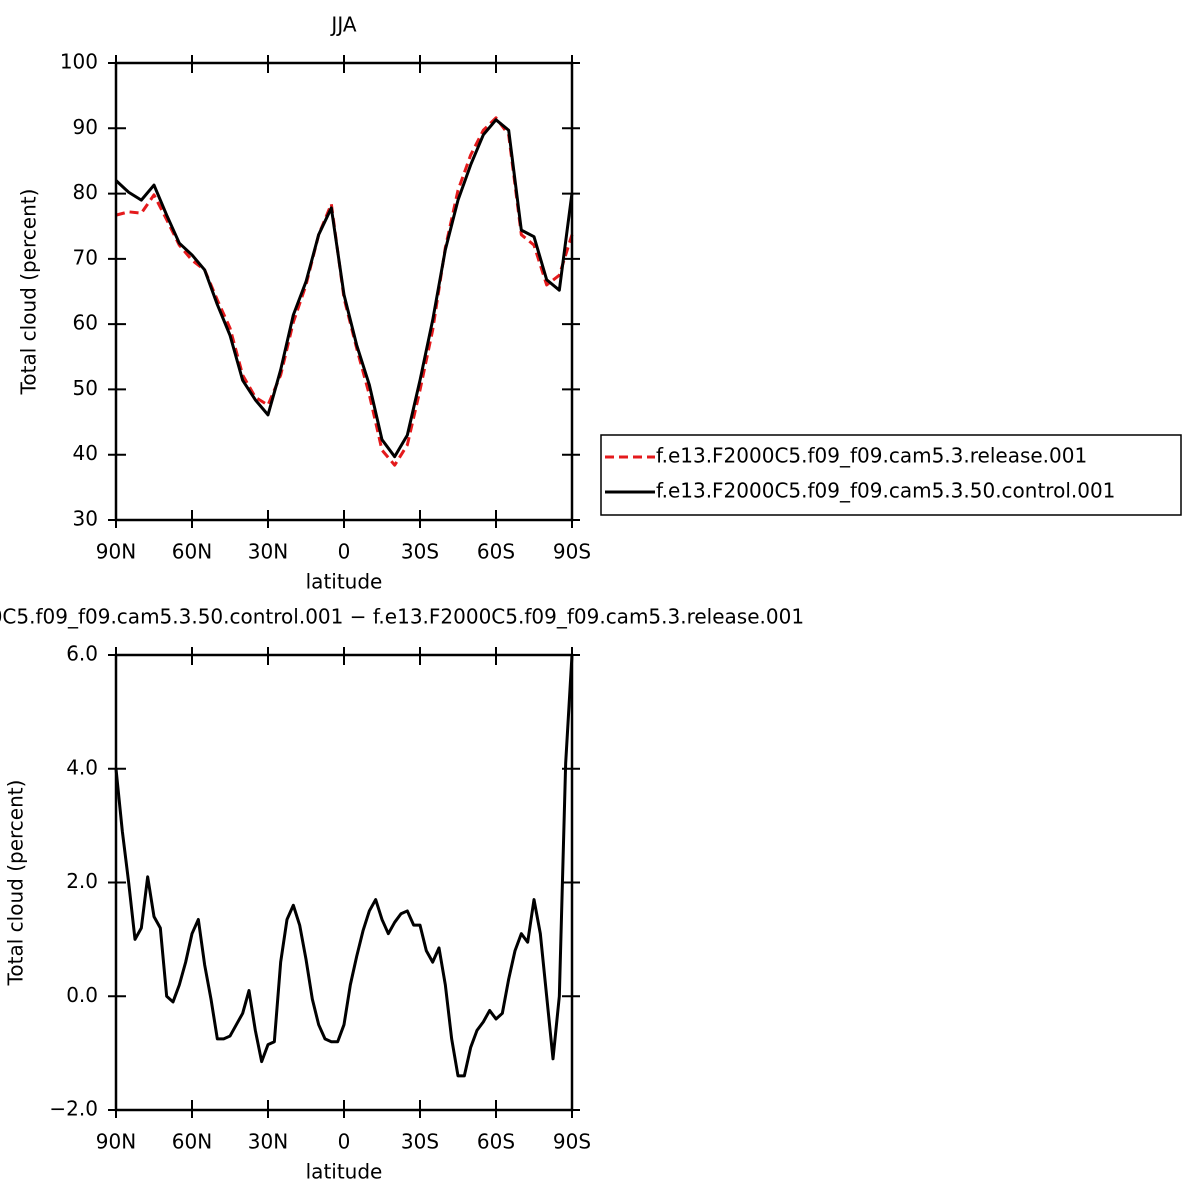  What do you see at coordinates (85, 519) in the screenshot?
I see `y-tick-label: 30` at bounding box center [85, 519].